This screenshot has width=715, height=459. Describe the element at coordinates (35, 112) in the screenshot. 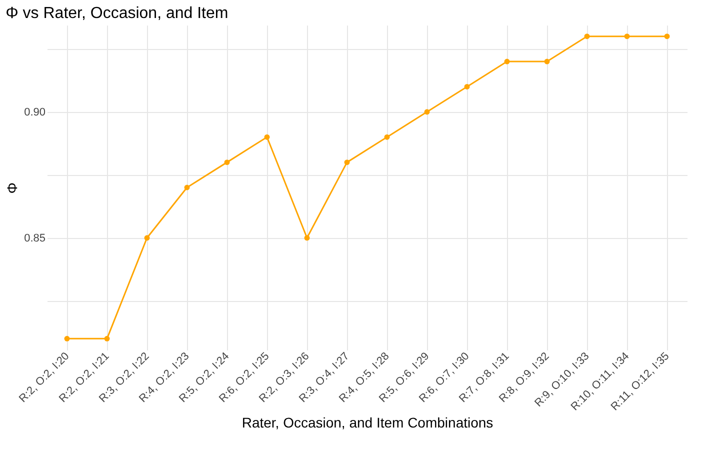

I see `y-tick-label: 0.90` at that location.